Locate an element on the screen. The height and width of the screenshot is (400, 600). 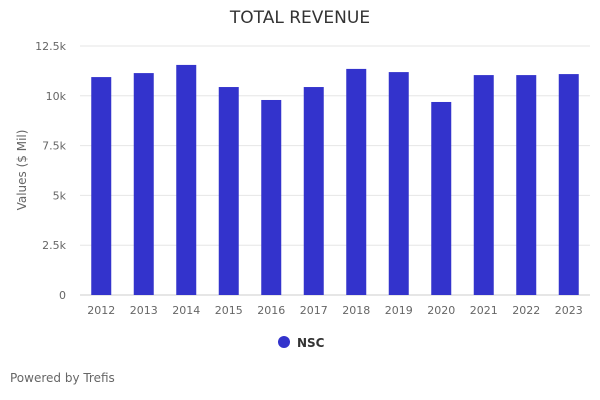
x-tick-label: 2023 is located at coordinates (569, 310).